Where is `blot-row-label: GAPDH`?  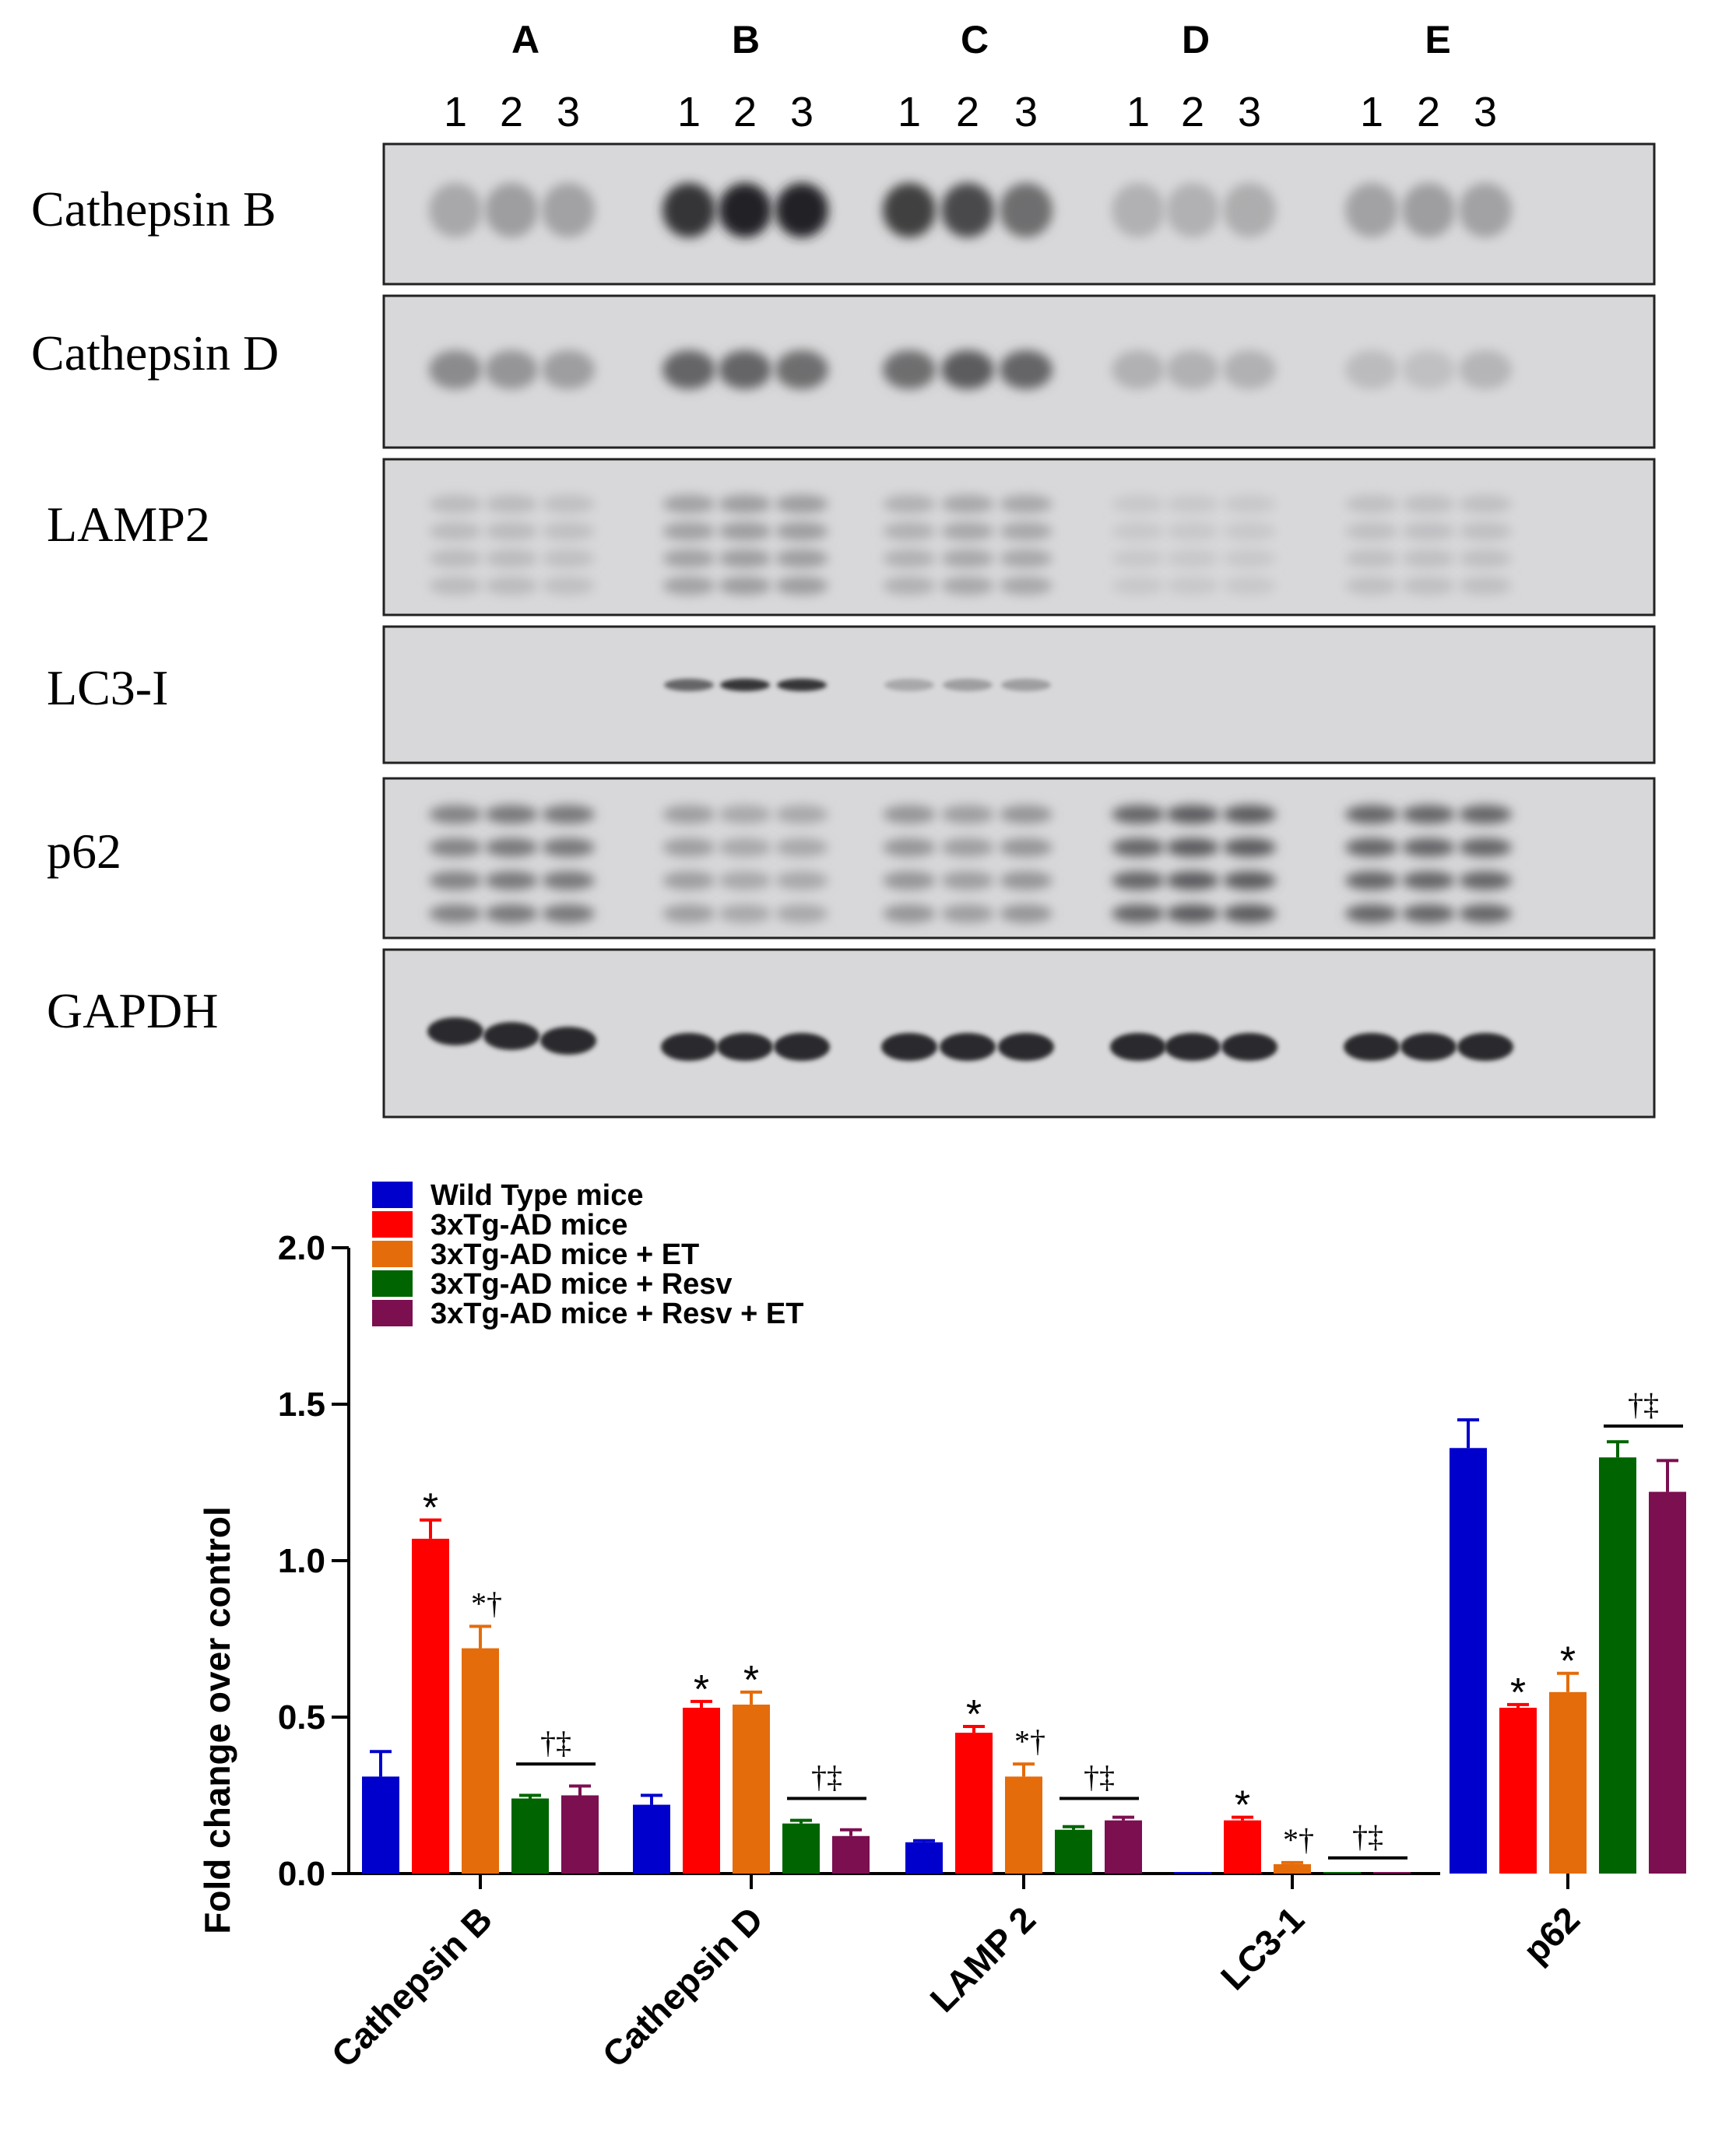
blot-row-label: GAPDH is located at coordinates (132, 1010).